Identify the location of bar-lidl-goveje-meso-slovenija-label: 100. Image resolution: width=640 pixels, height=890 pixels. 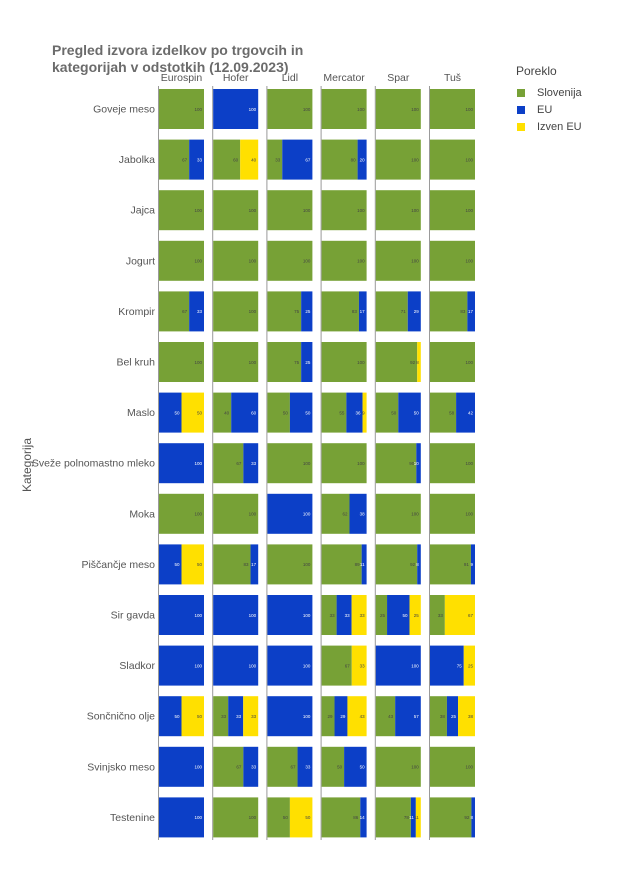
(307, 109).